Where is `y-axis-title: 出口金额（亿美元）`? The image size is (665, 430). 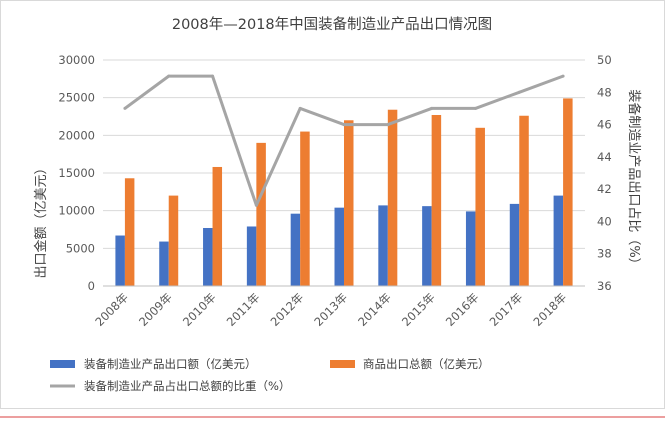
y-axis-title: 出口金额（亿美元） is located at coordinates (41, 219).